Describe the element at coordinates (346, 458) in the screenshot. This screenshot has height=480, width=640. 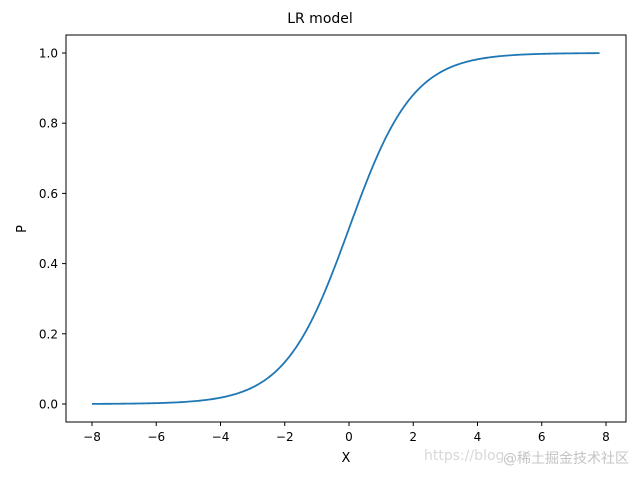
I see `x-axis-label: X` at that location.